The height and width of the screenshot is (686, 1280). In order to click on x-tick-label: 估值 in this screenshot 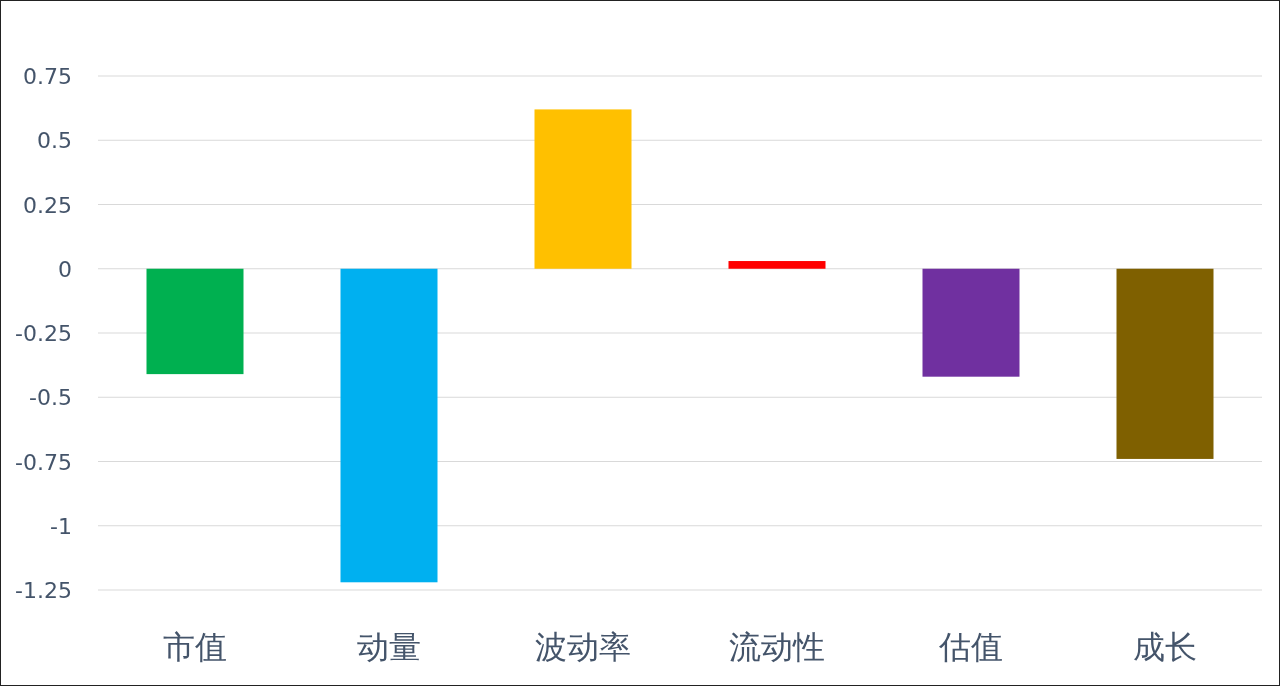, I will do `click(970, 647)`.